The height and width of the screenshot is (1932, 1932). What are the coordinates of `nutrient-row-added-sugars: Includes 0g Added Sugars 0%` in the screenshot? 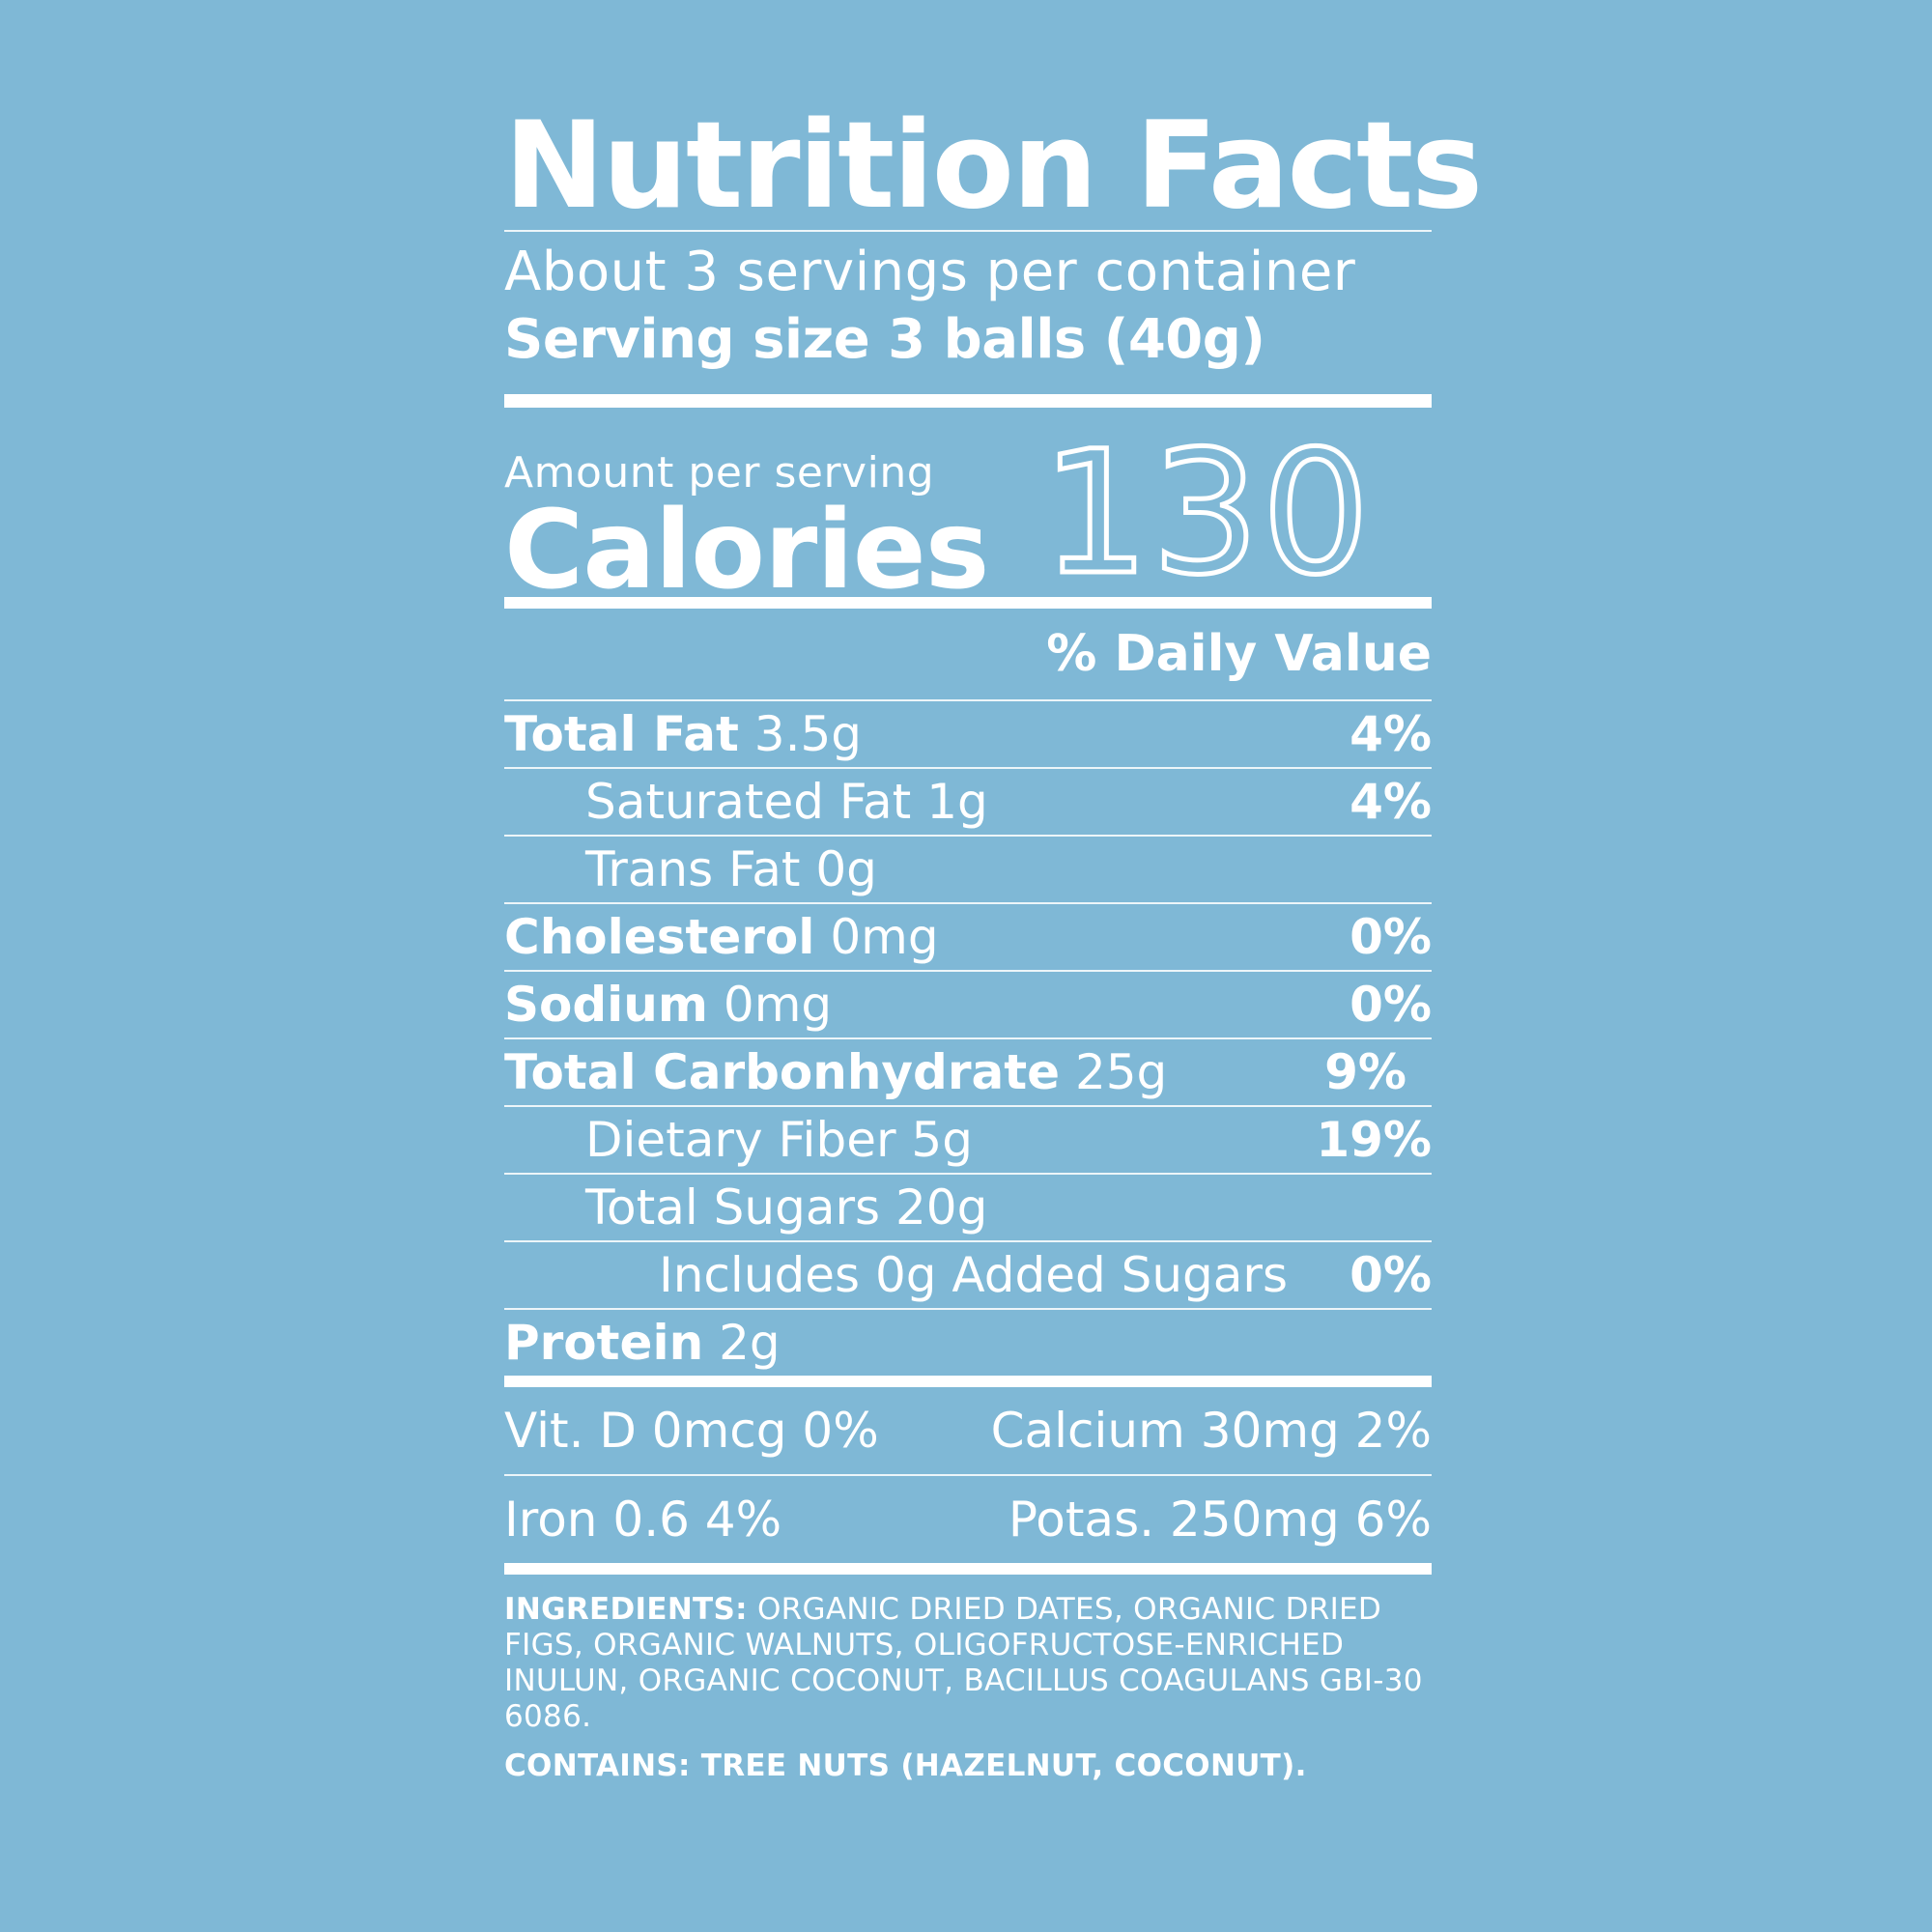 It's located at (968, 1274).